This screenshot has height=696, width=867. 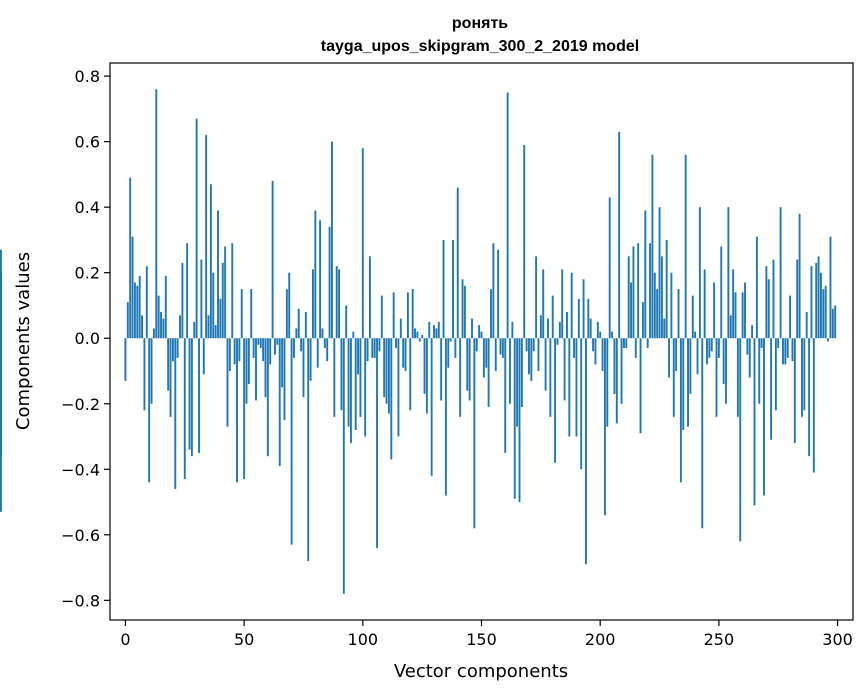 I want to click on y-tick-label: −0.6, so click(x=80, y=535).